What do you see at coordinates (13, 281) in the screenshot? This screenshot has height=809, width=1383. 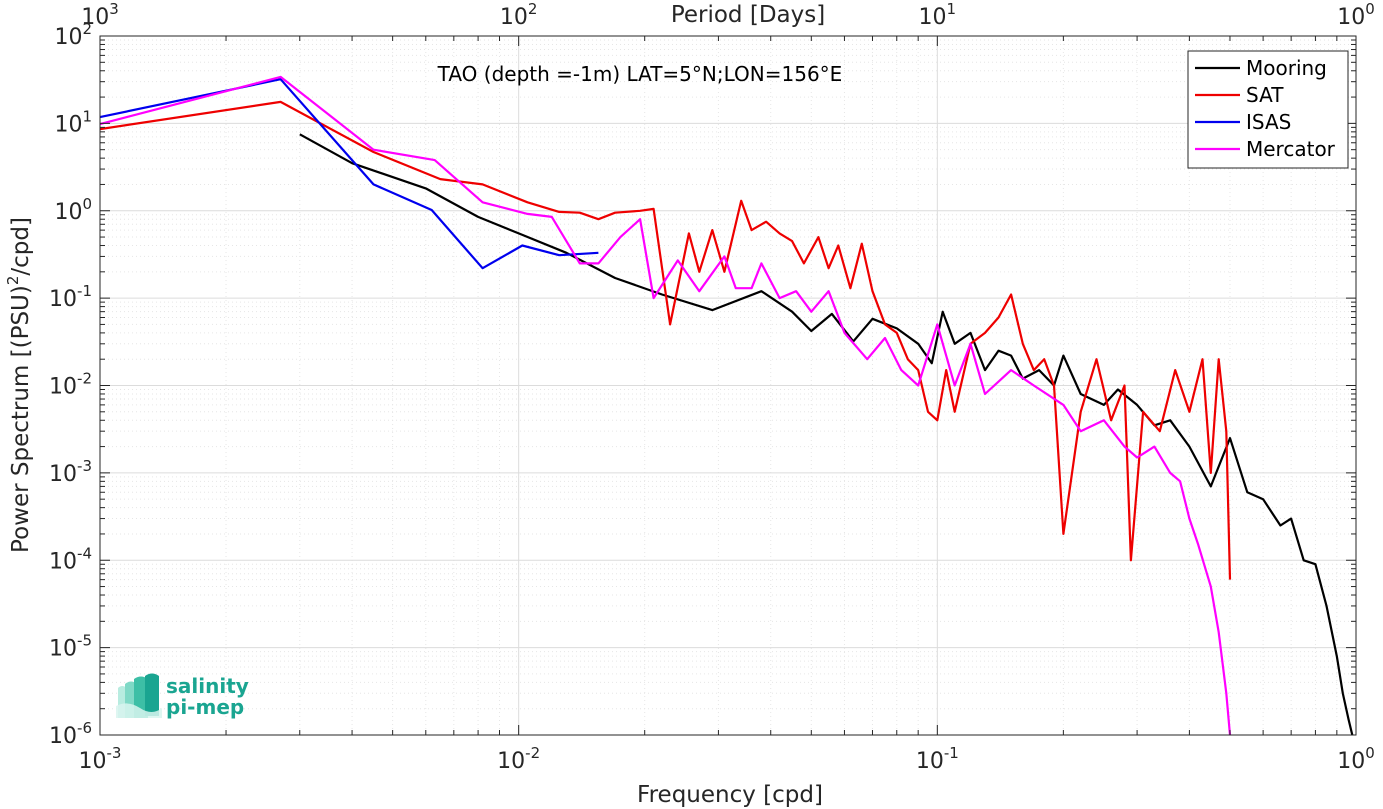 I see `y-axis-label-sup: 2` at bounding box center [13, 281].